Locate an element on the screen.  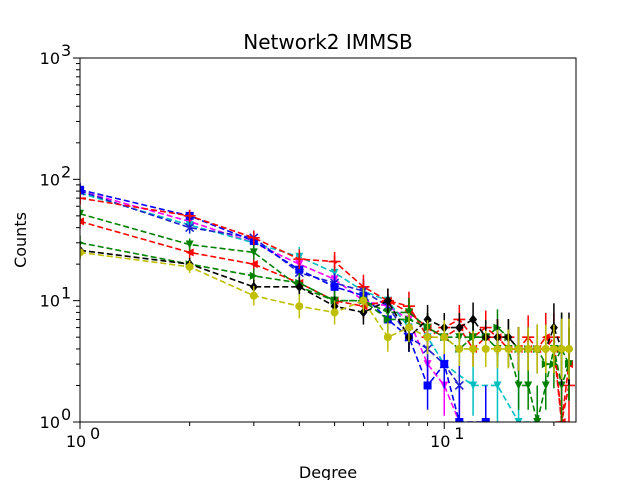
x-axis-label: Degree is located at coordinates (328, 471).